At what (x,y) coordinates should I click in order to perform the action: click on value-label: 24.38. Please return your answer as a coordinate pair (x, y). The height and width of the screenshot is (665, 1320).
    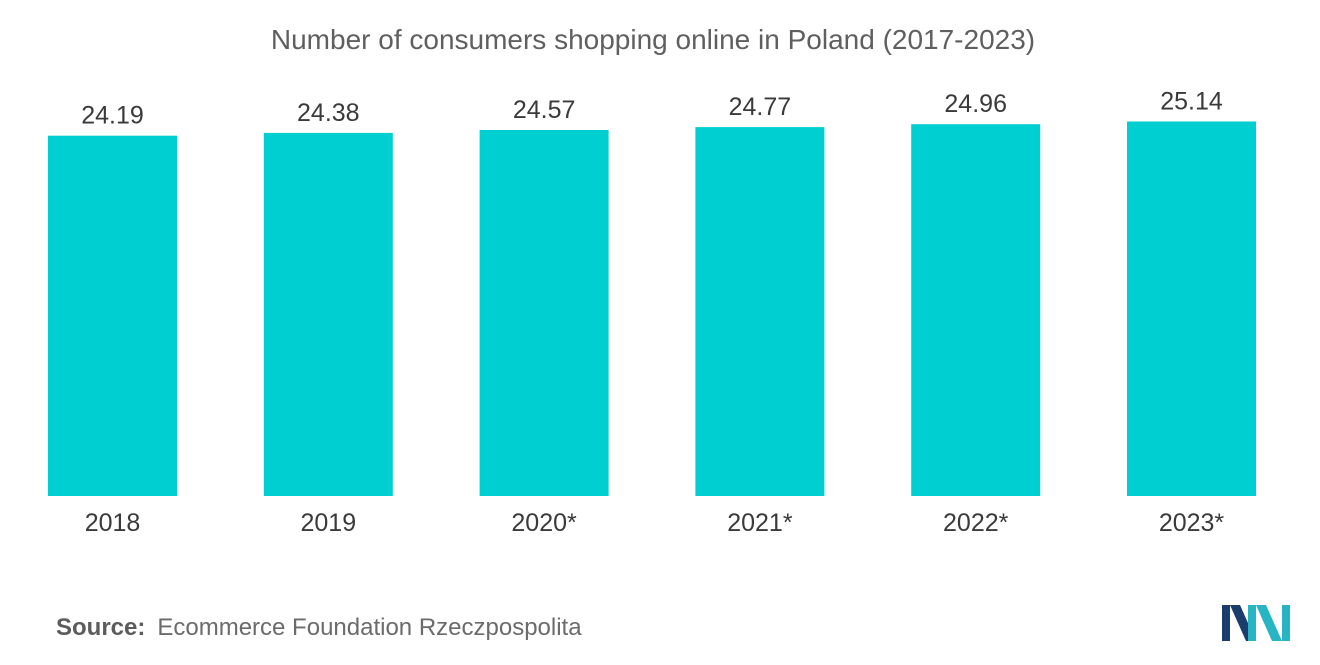
    Looking at the image, I should click on (328, 113).